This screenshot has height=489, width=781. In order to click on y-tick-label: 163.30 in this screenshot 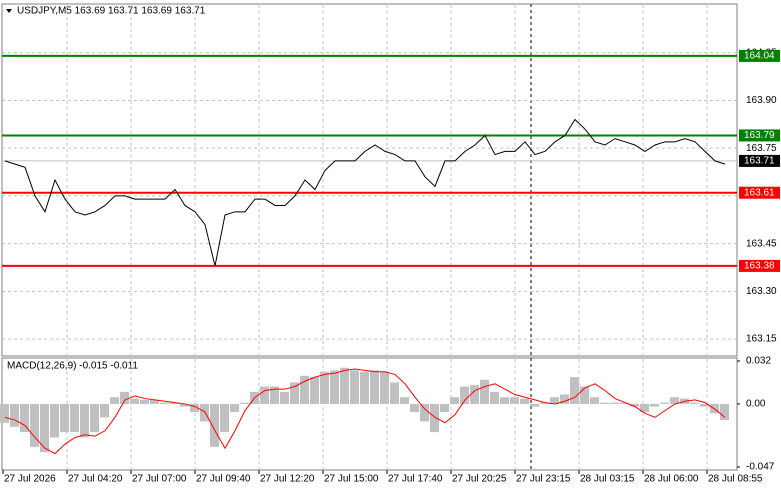, I will do `click(761, 291)`.